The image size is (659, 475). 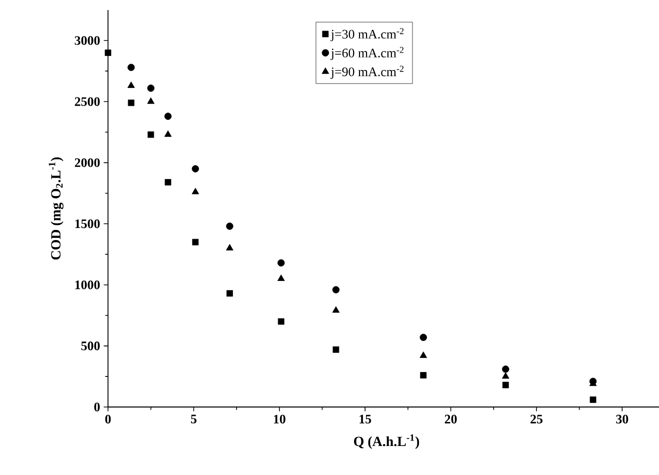 I want to click on x-tick-label: 30, so click(x=622, y=419).